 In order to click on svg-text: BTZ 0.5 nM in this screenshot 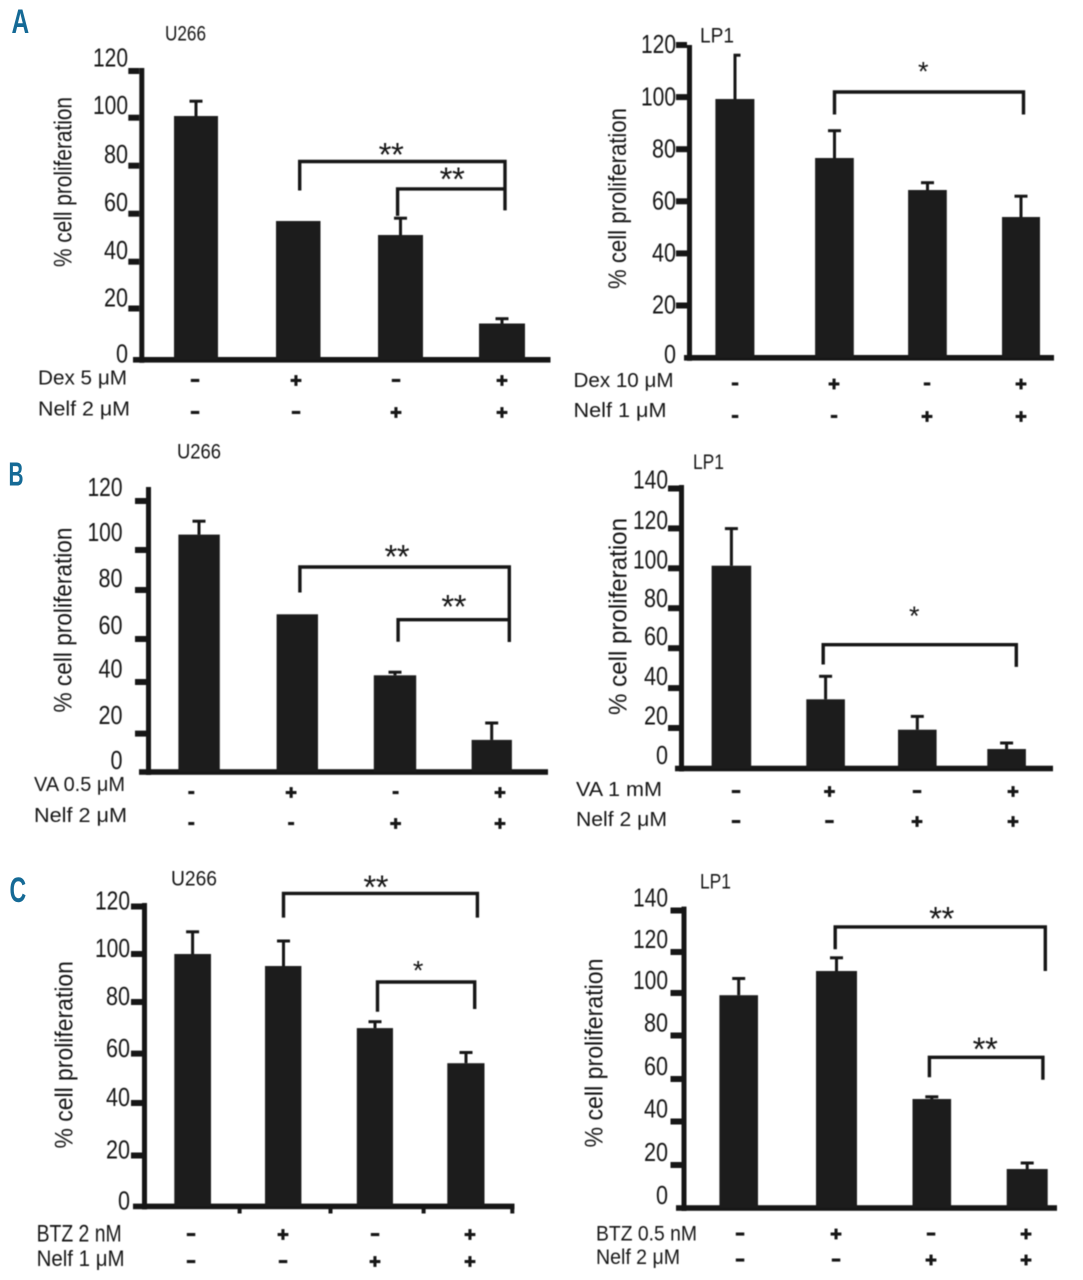, I will do `click(646, 1234)`.